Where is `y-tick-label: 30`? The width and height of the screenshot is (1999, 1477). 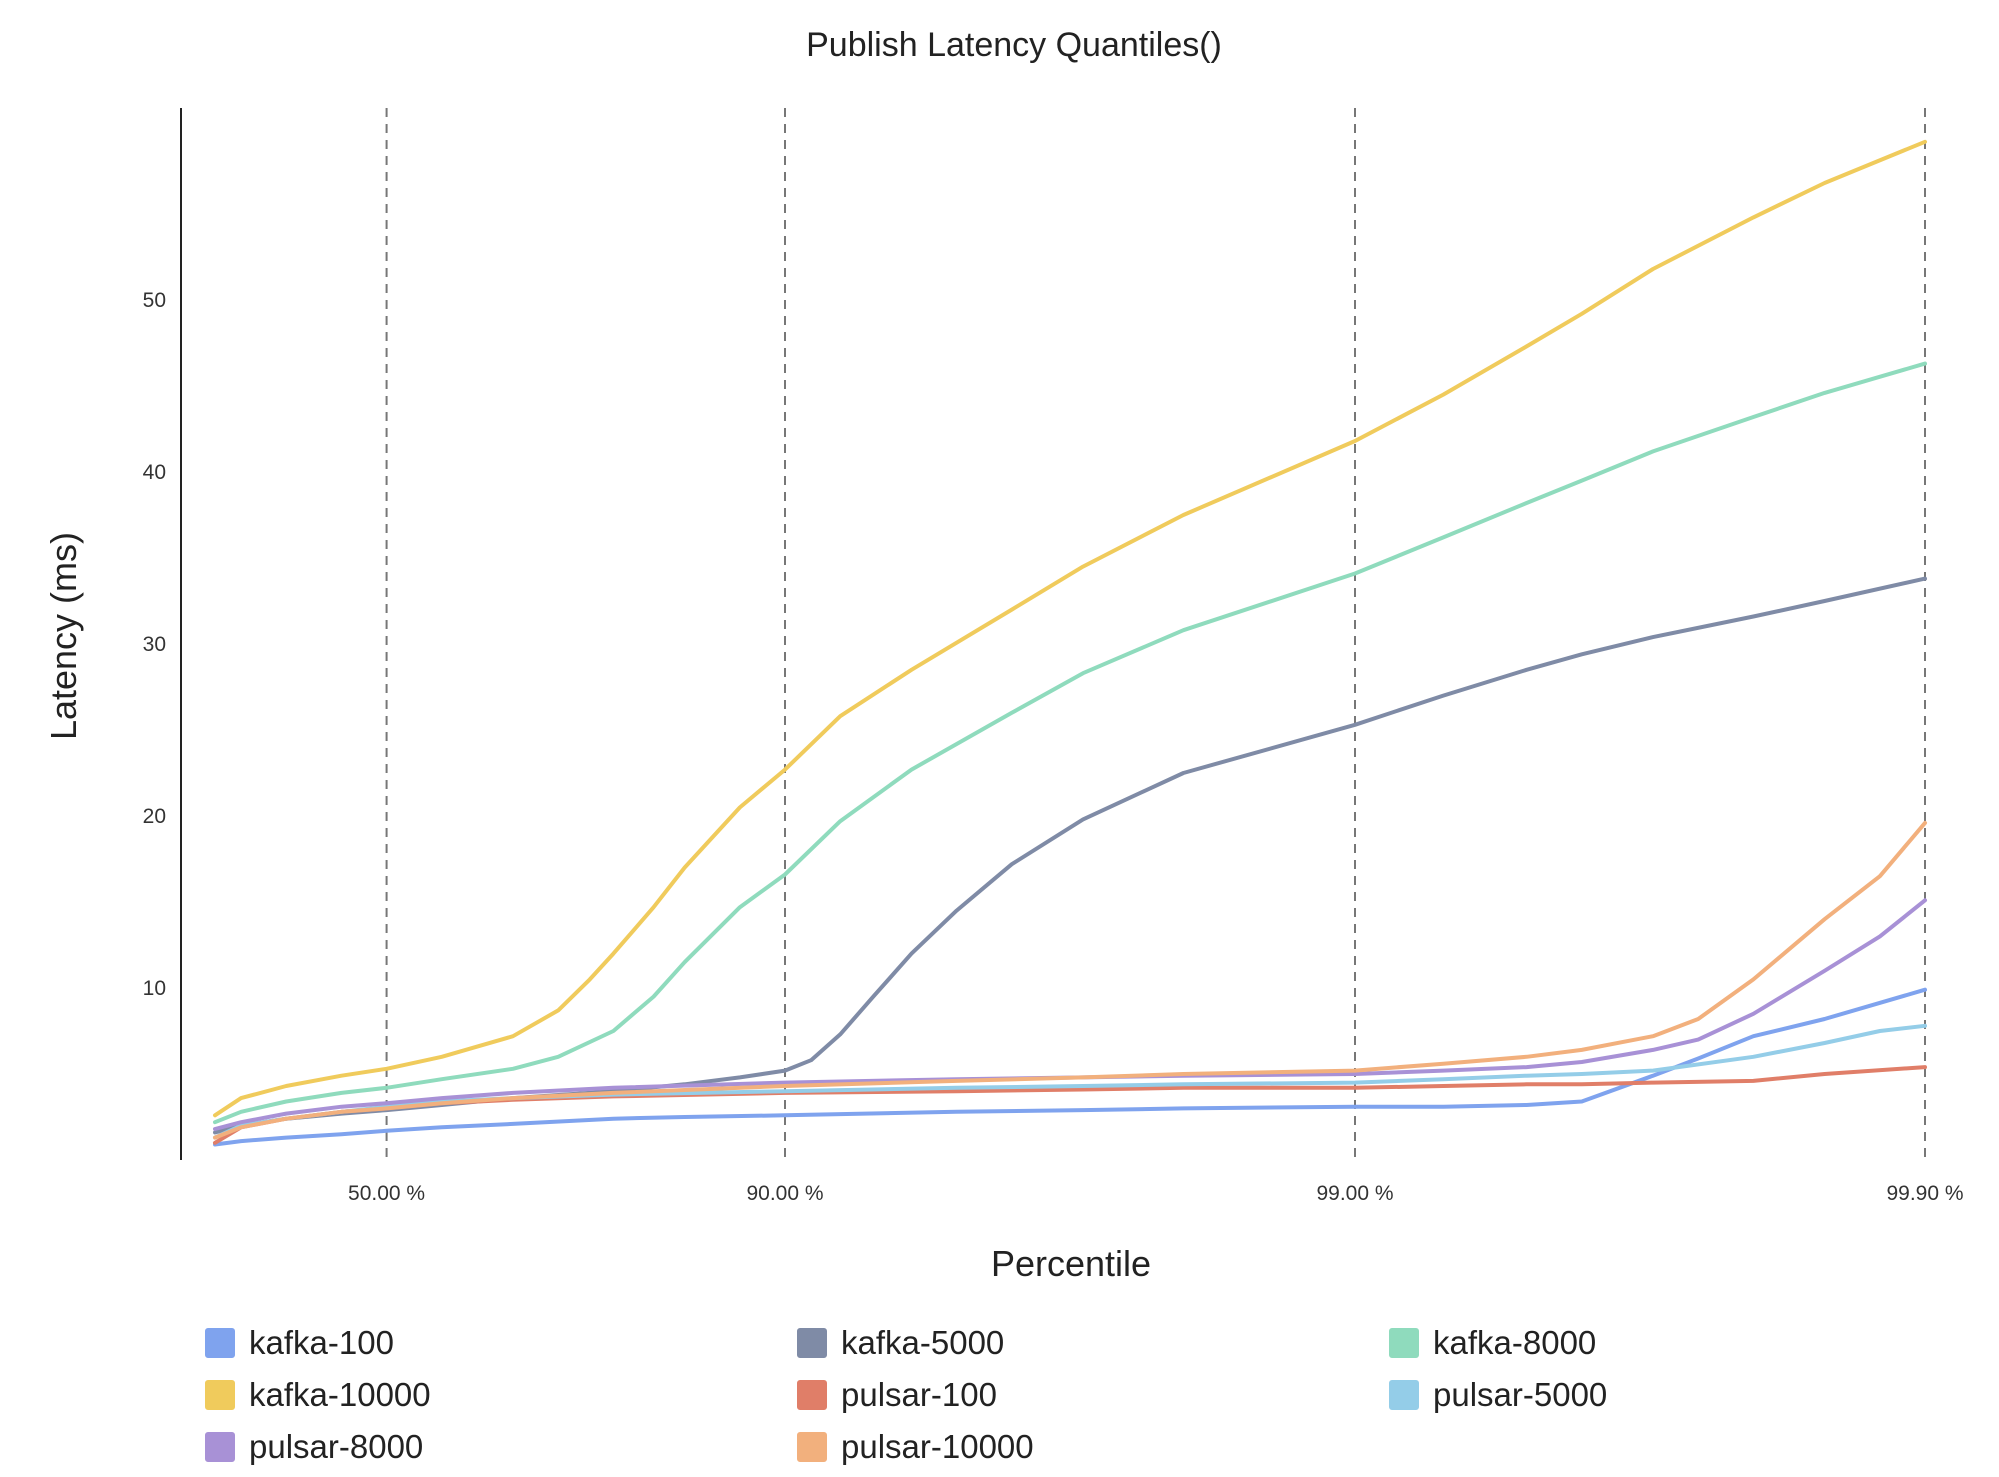
y-tick-label: 30 is located at coordinates (154, 644).